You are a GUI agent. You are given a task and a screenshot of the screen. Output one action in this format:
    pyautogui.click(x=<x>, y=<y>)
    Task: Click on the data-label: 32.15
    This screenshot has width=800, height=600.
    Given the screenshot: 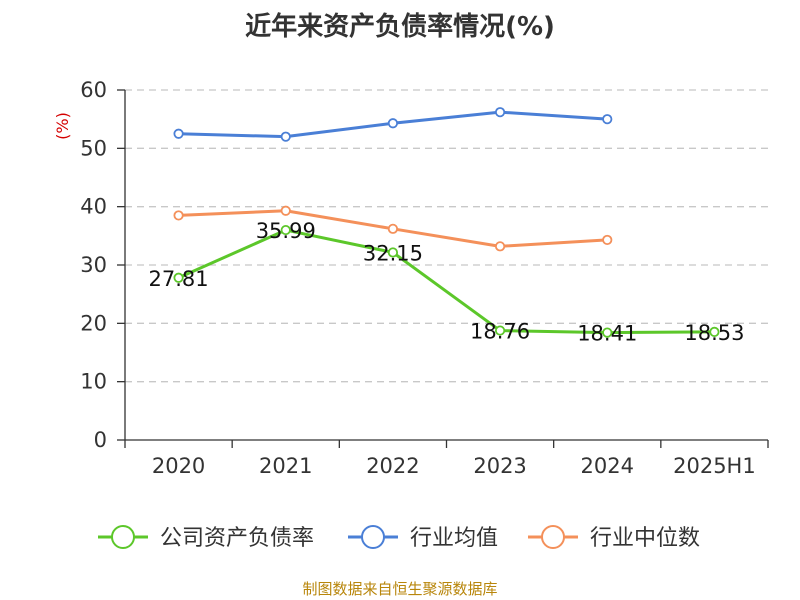 What is the action you would take?
    pyautogui.click(x=393, y=253)
    